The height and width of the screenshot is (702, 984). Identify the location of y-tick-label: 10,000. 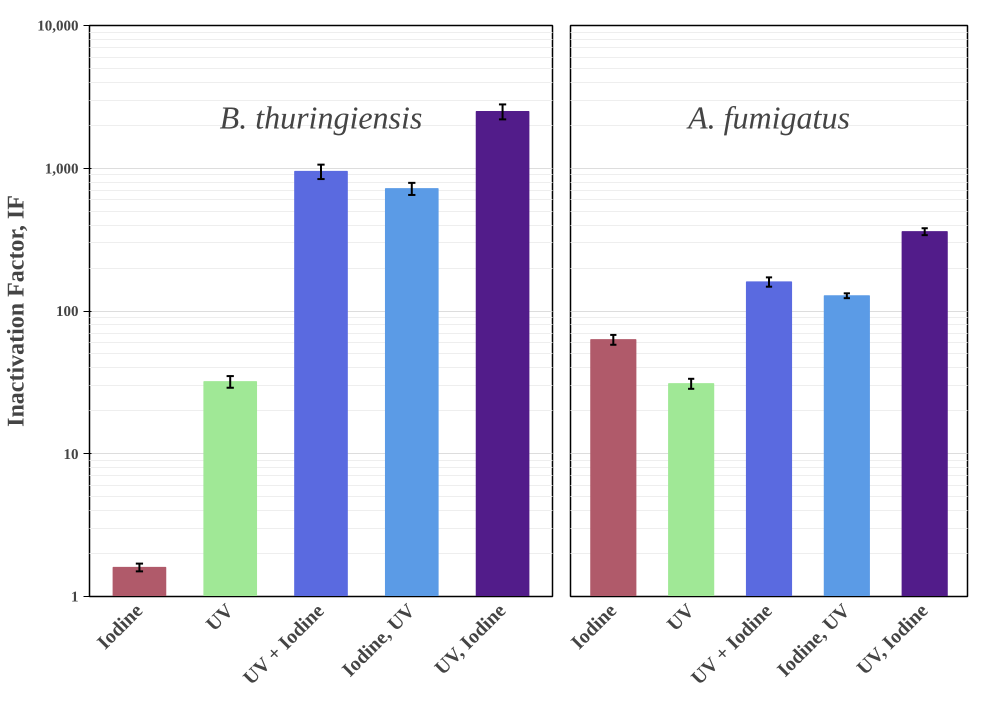
(57, 26).